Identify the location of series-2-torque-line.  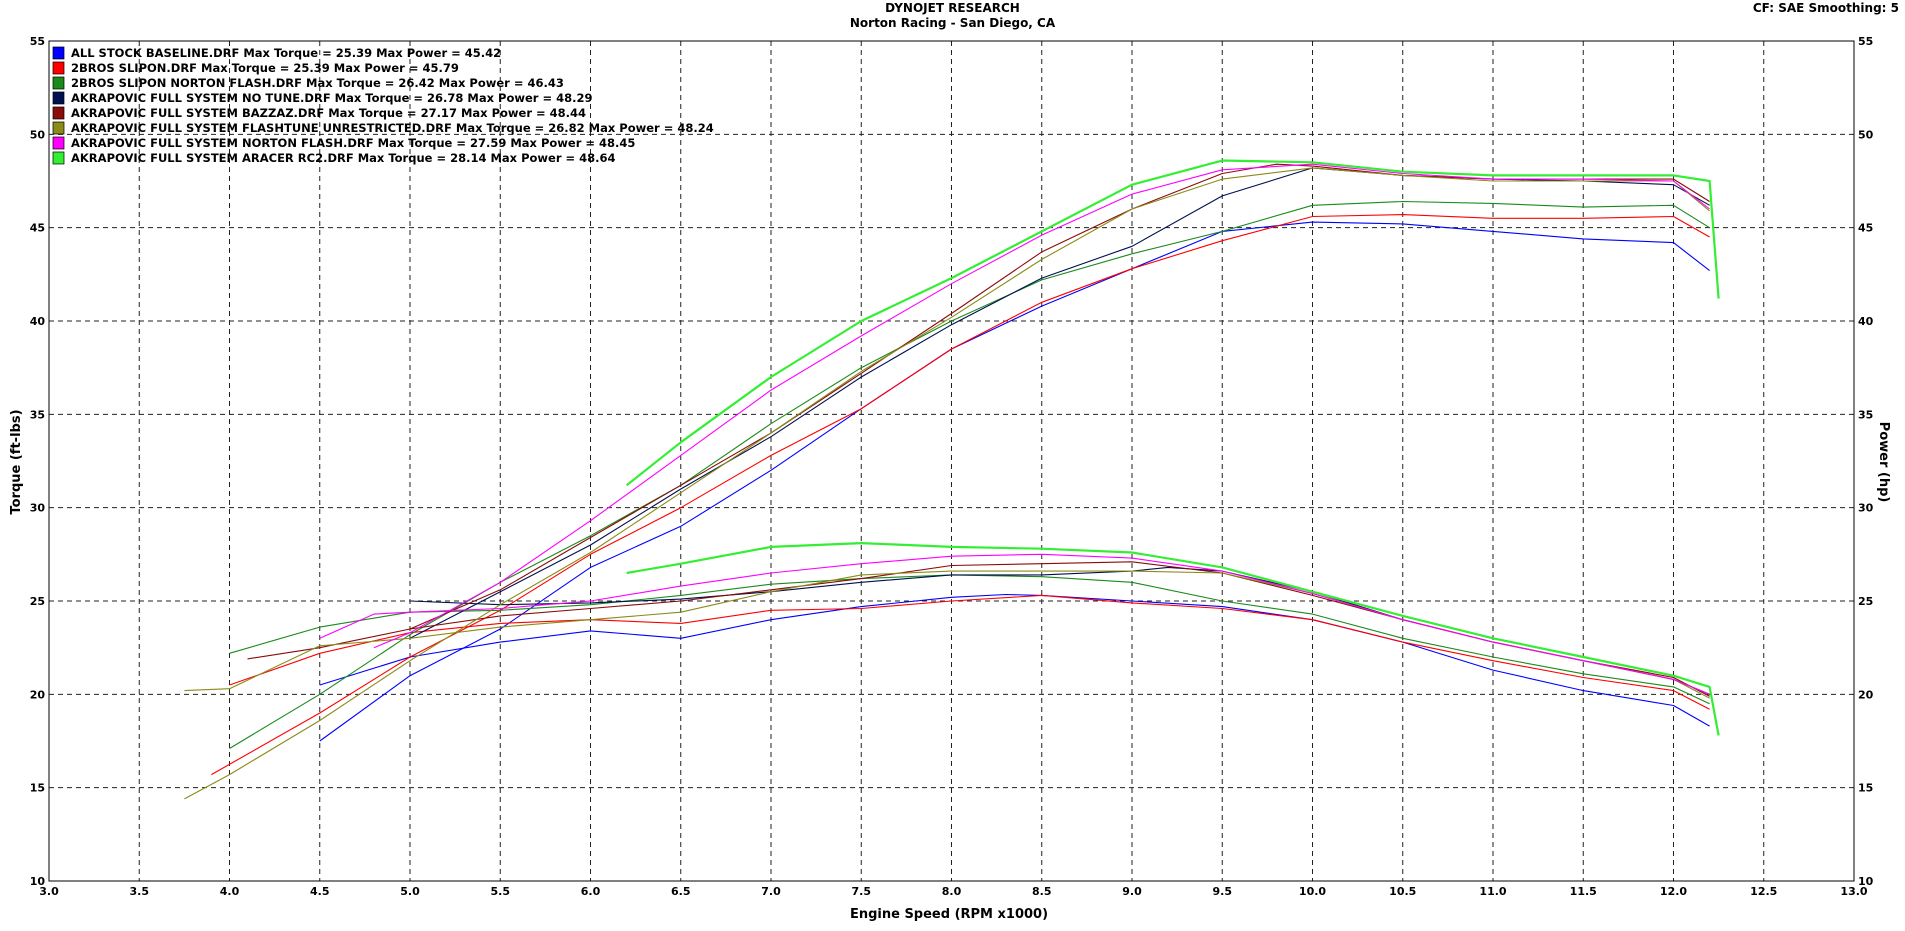
(969, 652).